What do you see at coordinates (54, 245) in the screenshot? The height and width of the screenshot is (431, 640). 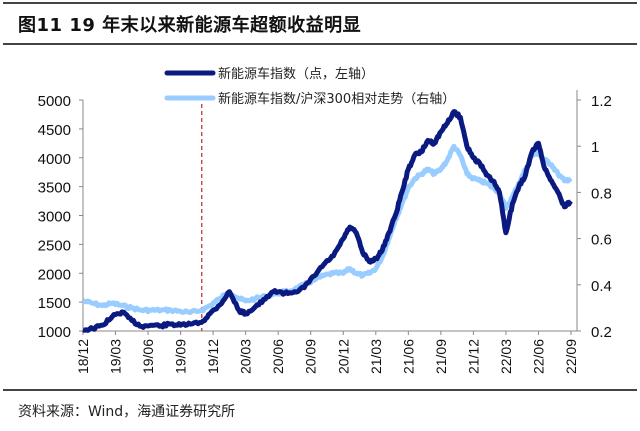 I see `left-tick-label: 2500` at bounding box center [54, 245].